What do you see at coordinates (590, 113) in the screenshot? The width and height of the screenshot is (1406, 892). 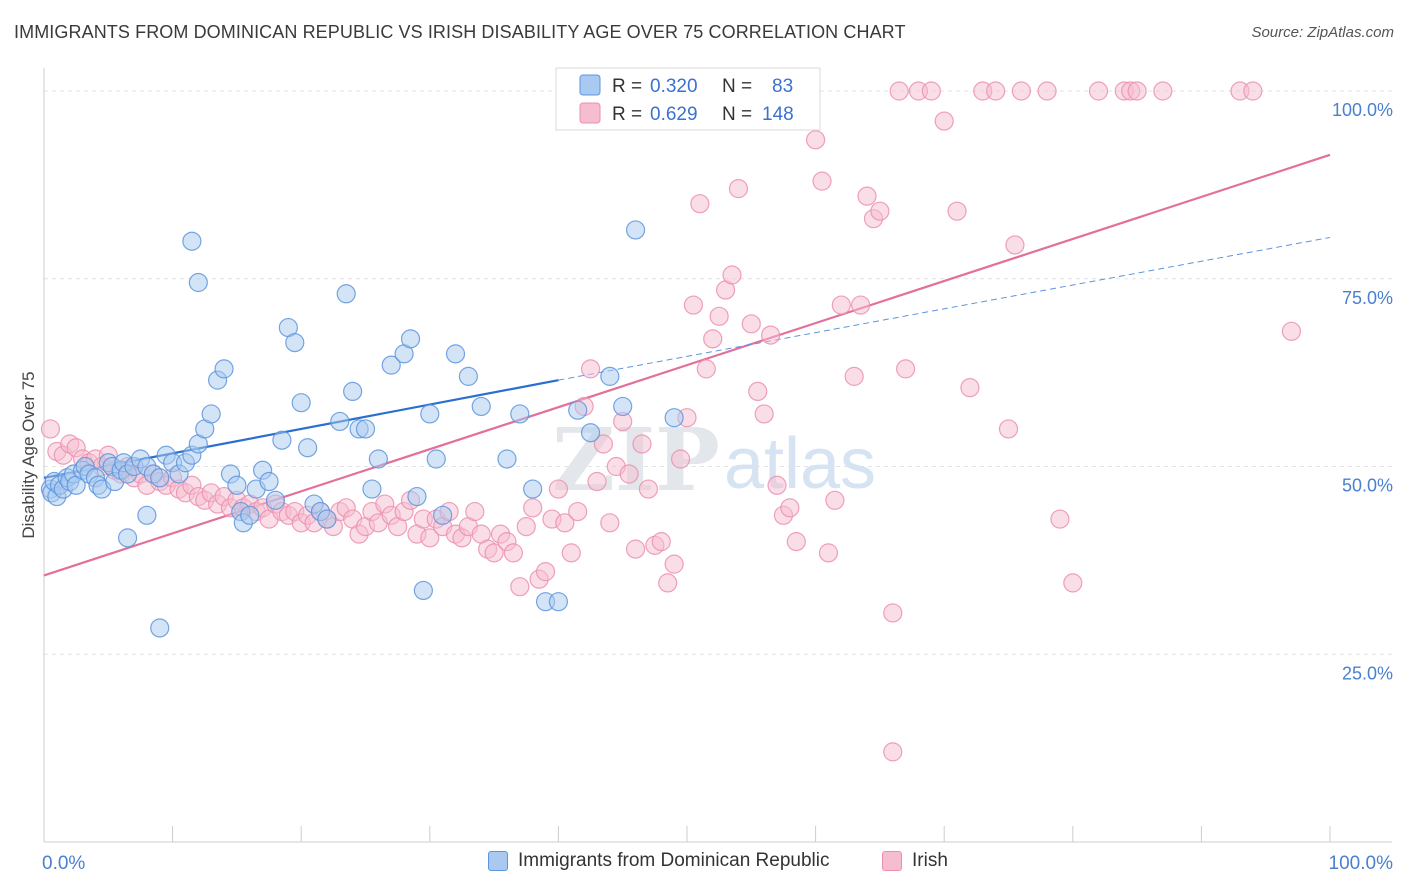 I see `legend-swatch-pink` at bounding box center [590, 113].